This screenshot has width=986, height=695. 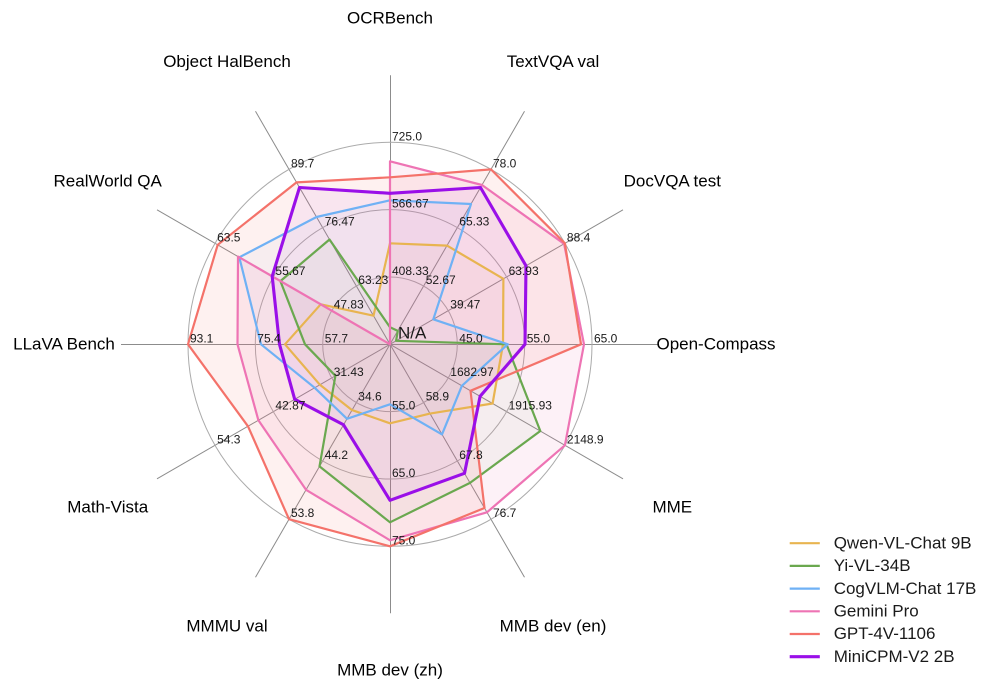 I want to click on svg-text: OCRBench, so click(x=390, y=17).